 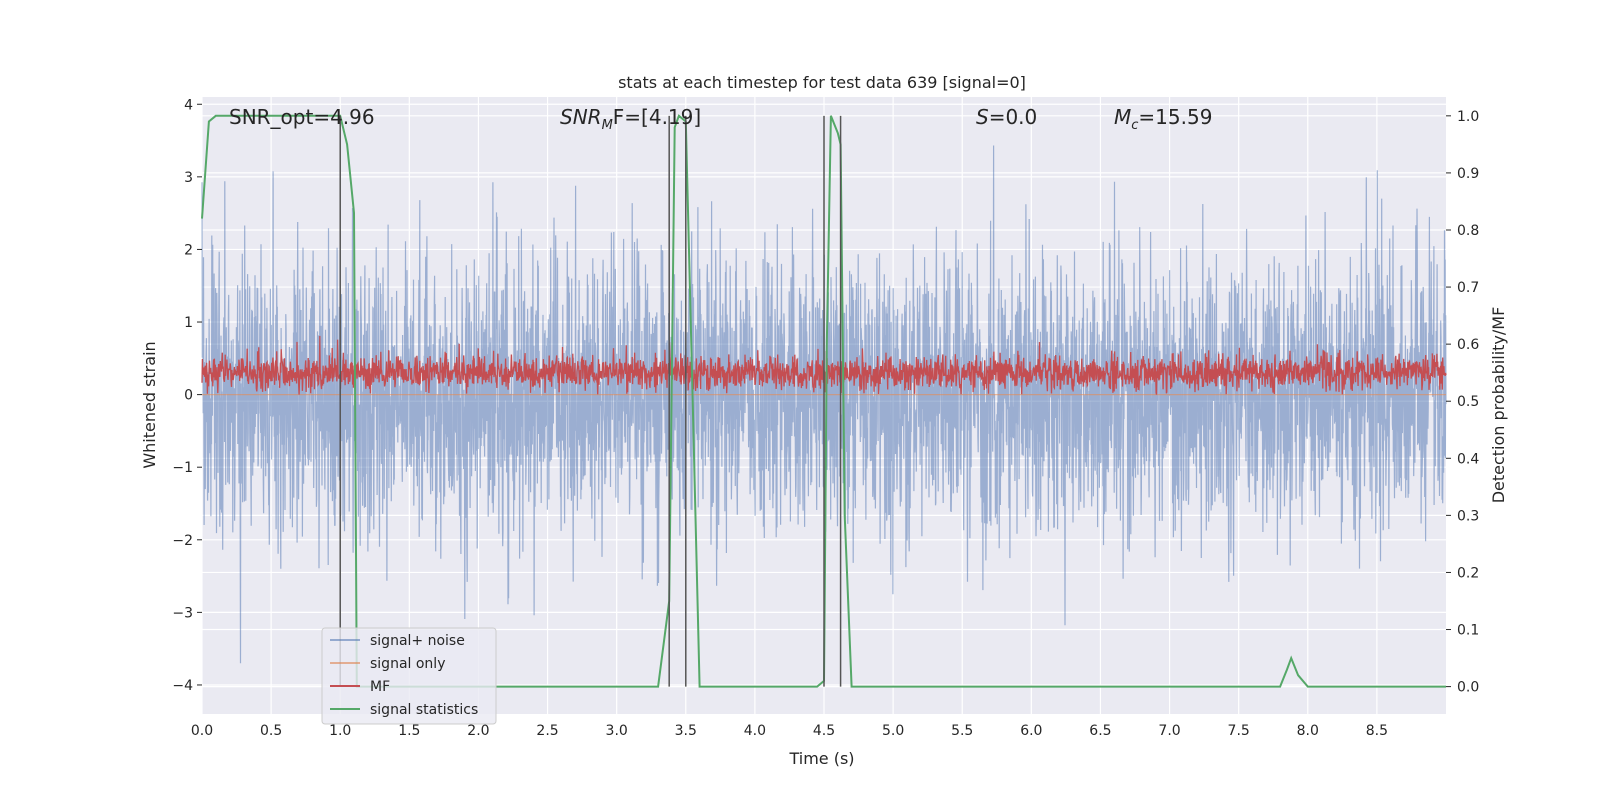 I want to click on y-axis-label: Whitened strain, so click(x=149, y=404).